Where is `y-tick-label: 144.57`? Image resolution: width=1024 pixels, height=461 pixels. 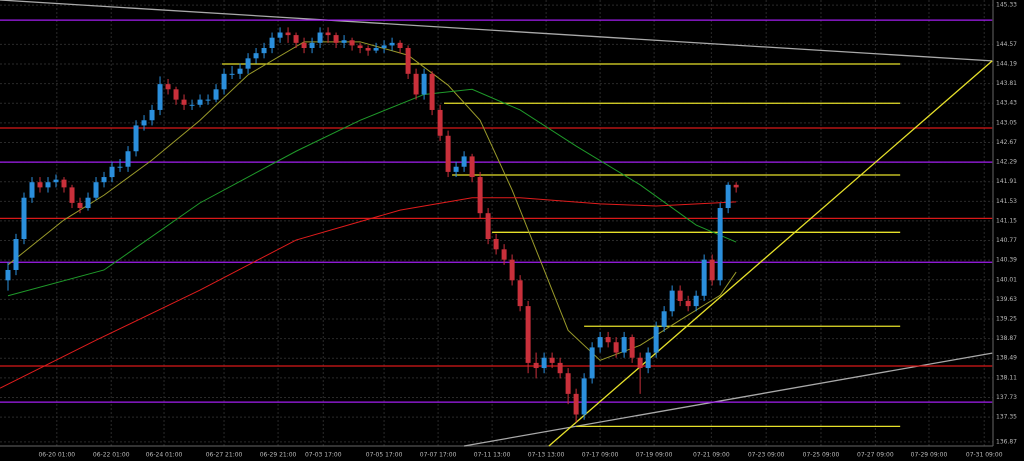
y-tick-label: 144.57 is located at coordinates (1006, 44).